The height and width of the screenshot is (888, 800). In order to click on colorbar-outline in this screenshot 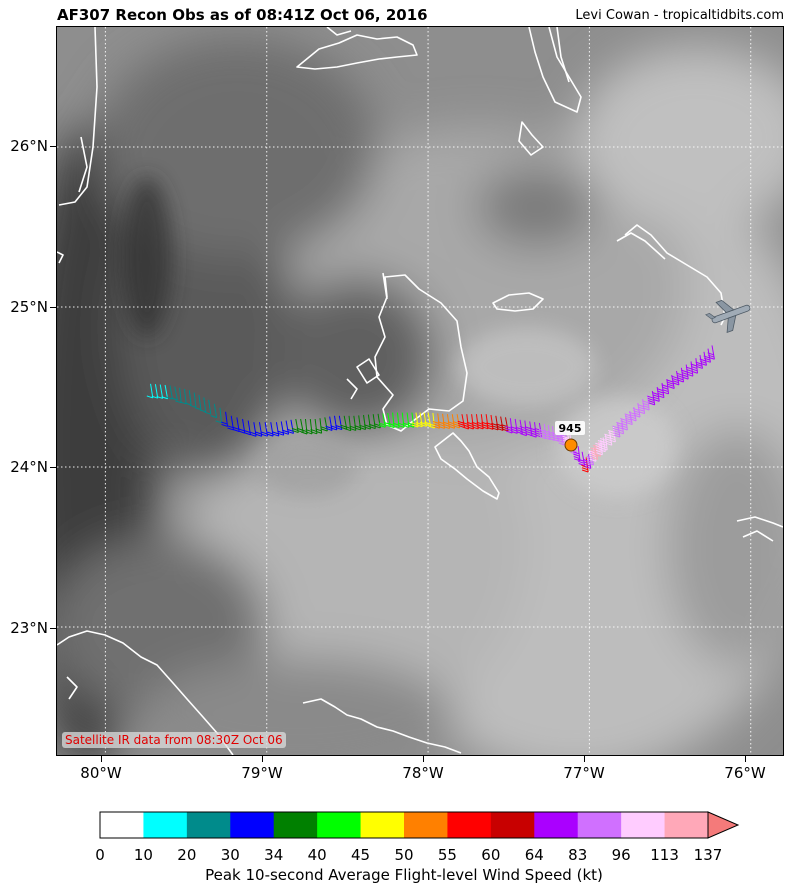, I will do `click(404, 825)`.